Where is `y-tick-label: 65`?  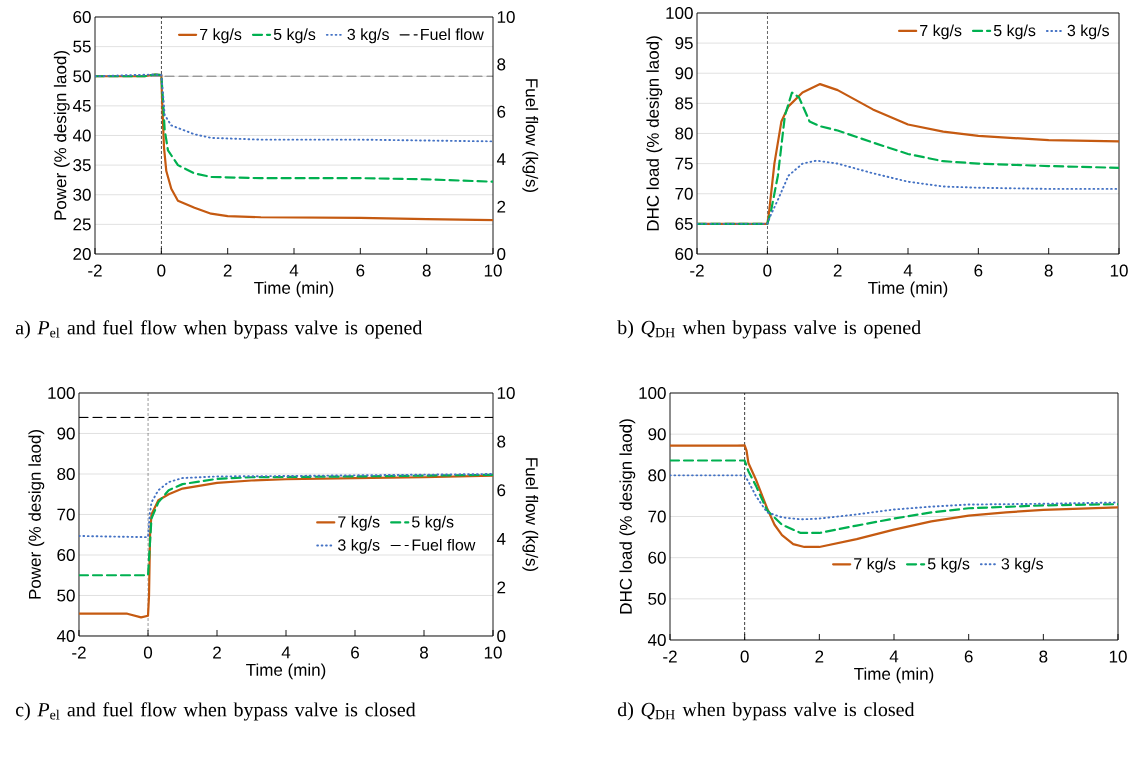
y-tick-label: 65 is located at coordinates (684, 223).